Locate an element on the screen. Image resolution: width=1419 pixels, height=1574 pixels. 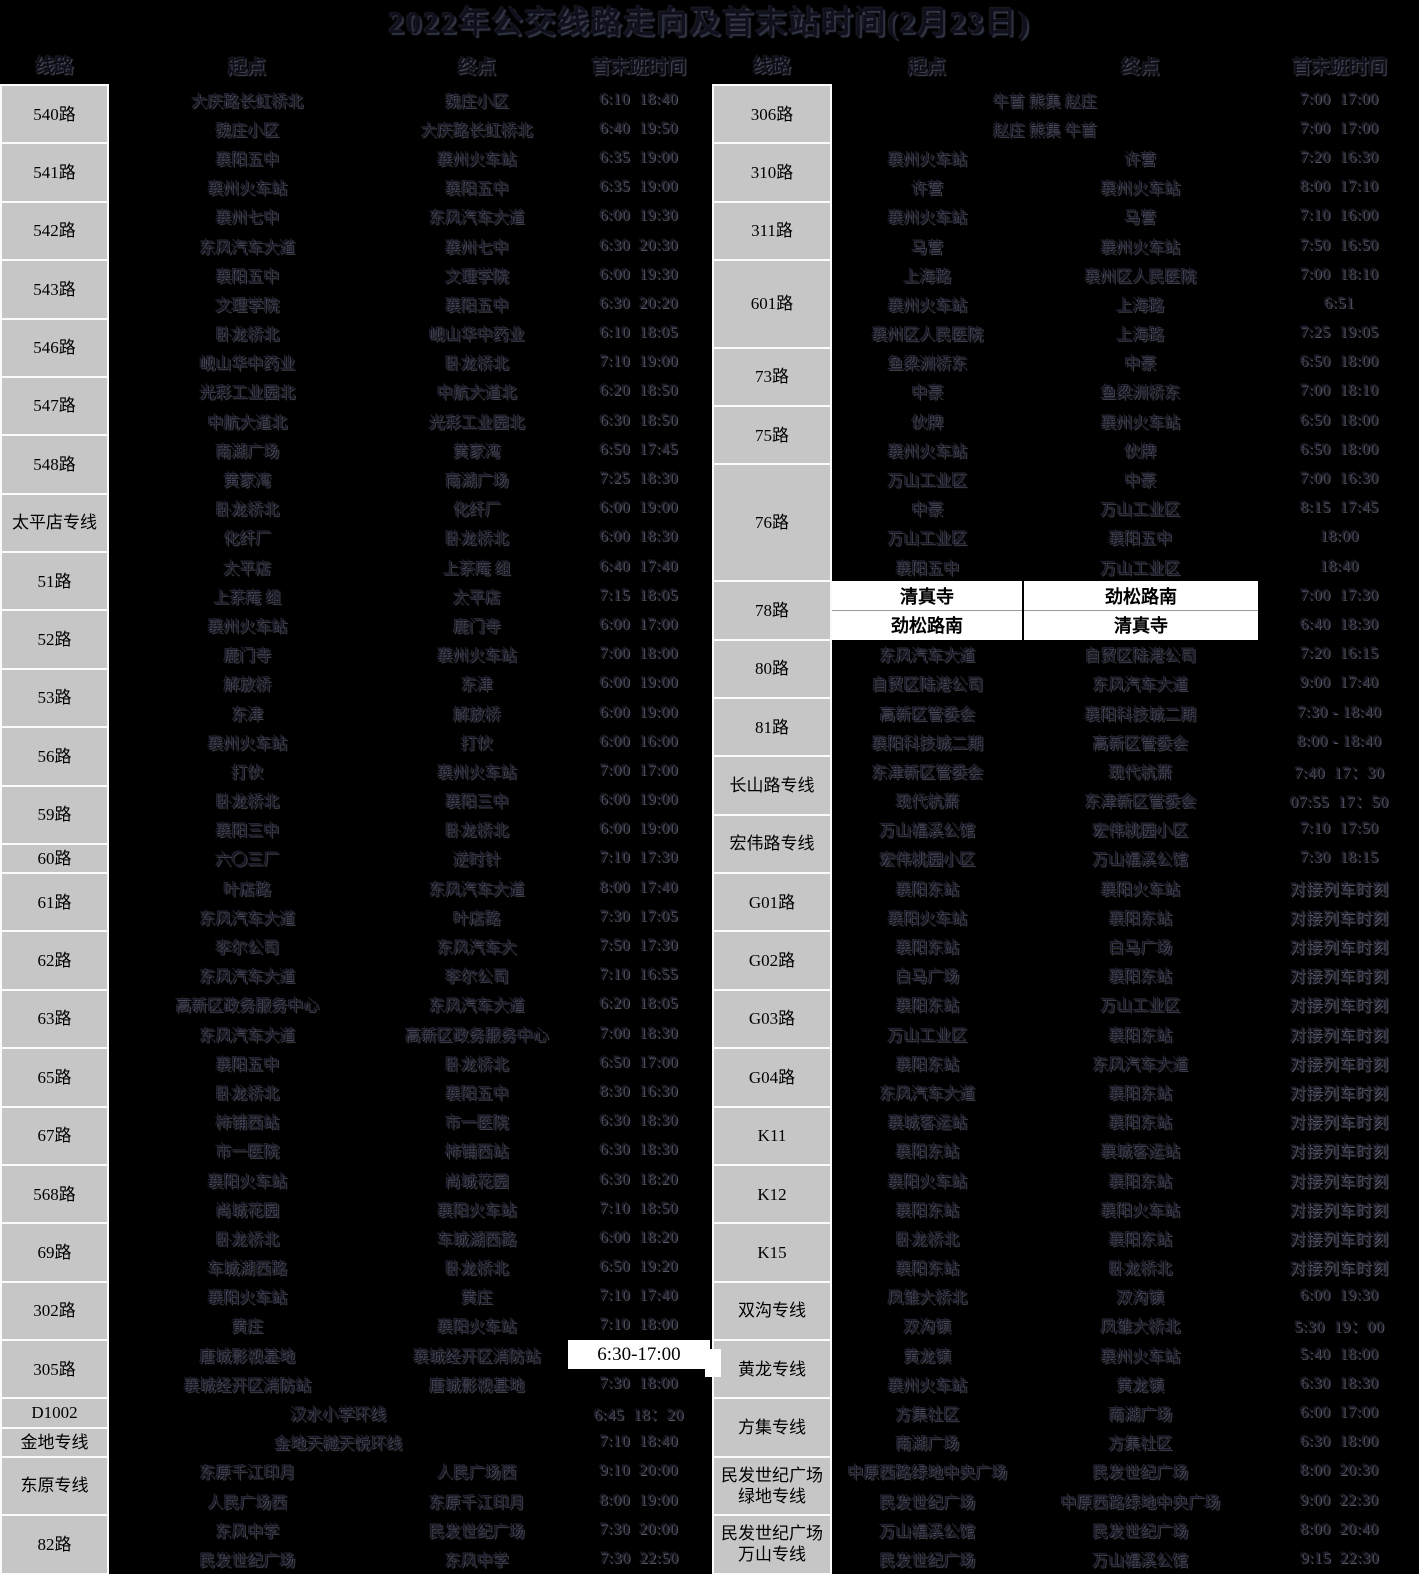
start-cell: 卧龙桥北 is located at coordinates (247, 511).